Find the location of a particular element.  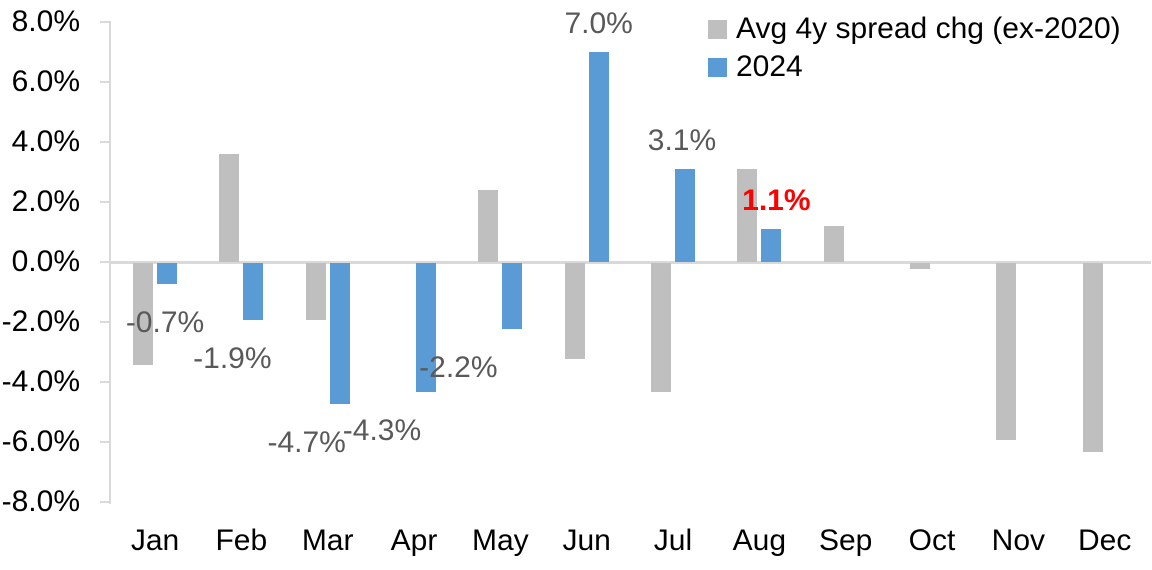

y-tick-label: 2.0% is located at coordinates (45, 201).